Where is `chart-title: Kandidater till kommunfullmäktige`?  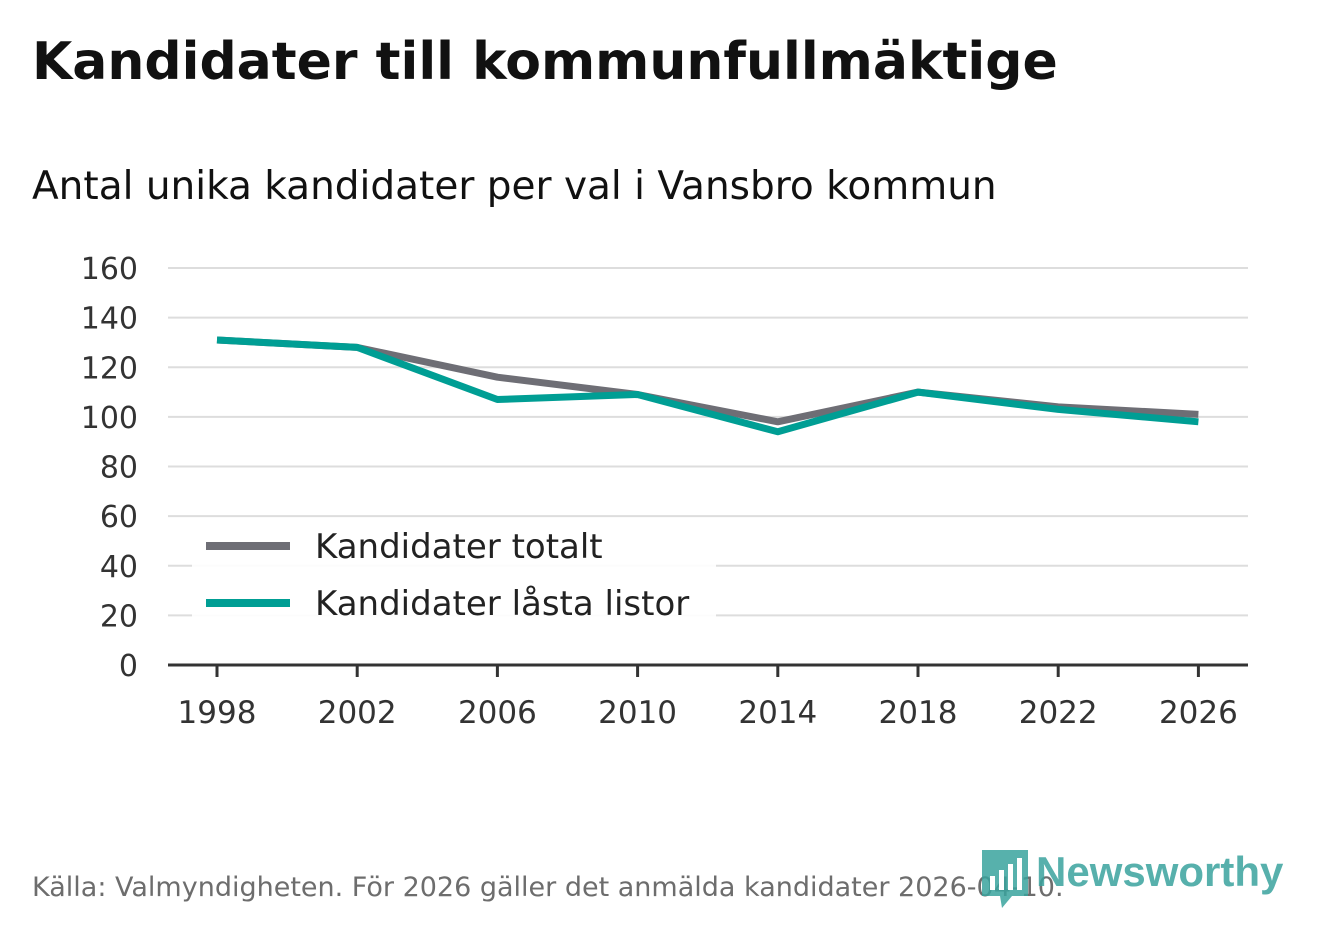 chart-title: Kandidater till kommunfullmäktige is located at coordinates (545, 62).